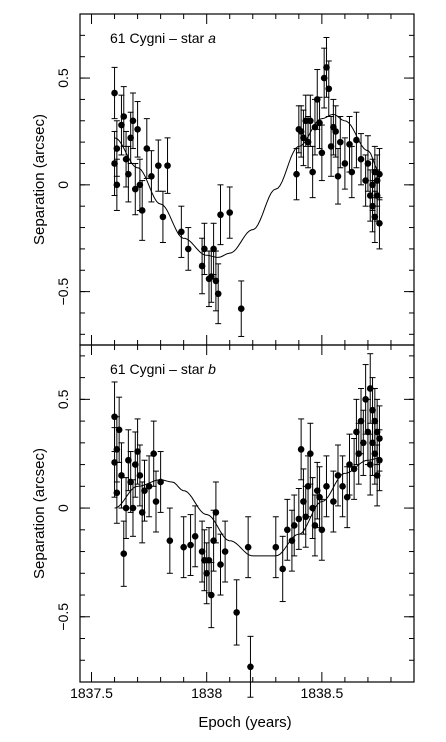  Describe the element at coordinates (247, 185) in the screenshot. I see `fit-curve` at that location.